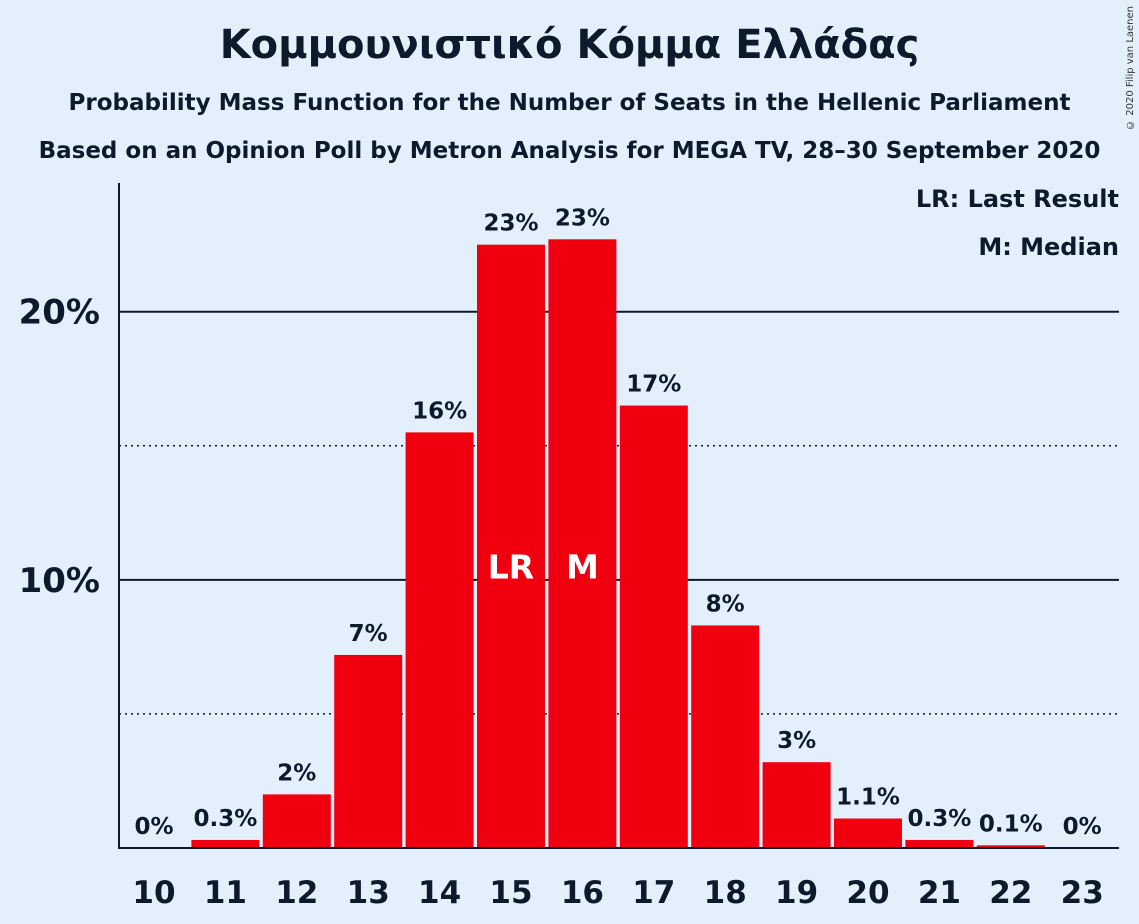 This screenshot has height=924, width=1139. What do you see at coordinates (1011, 824) in the screenshot?
I see `data-label: 0.1%` at bounding box center [1011, 824].